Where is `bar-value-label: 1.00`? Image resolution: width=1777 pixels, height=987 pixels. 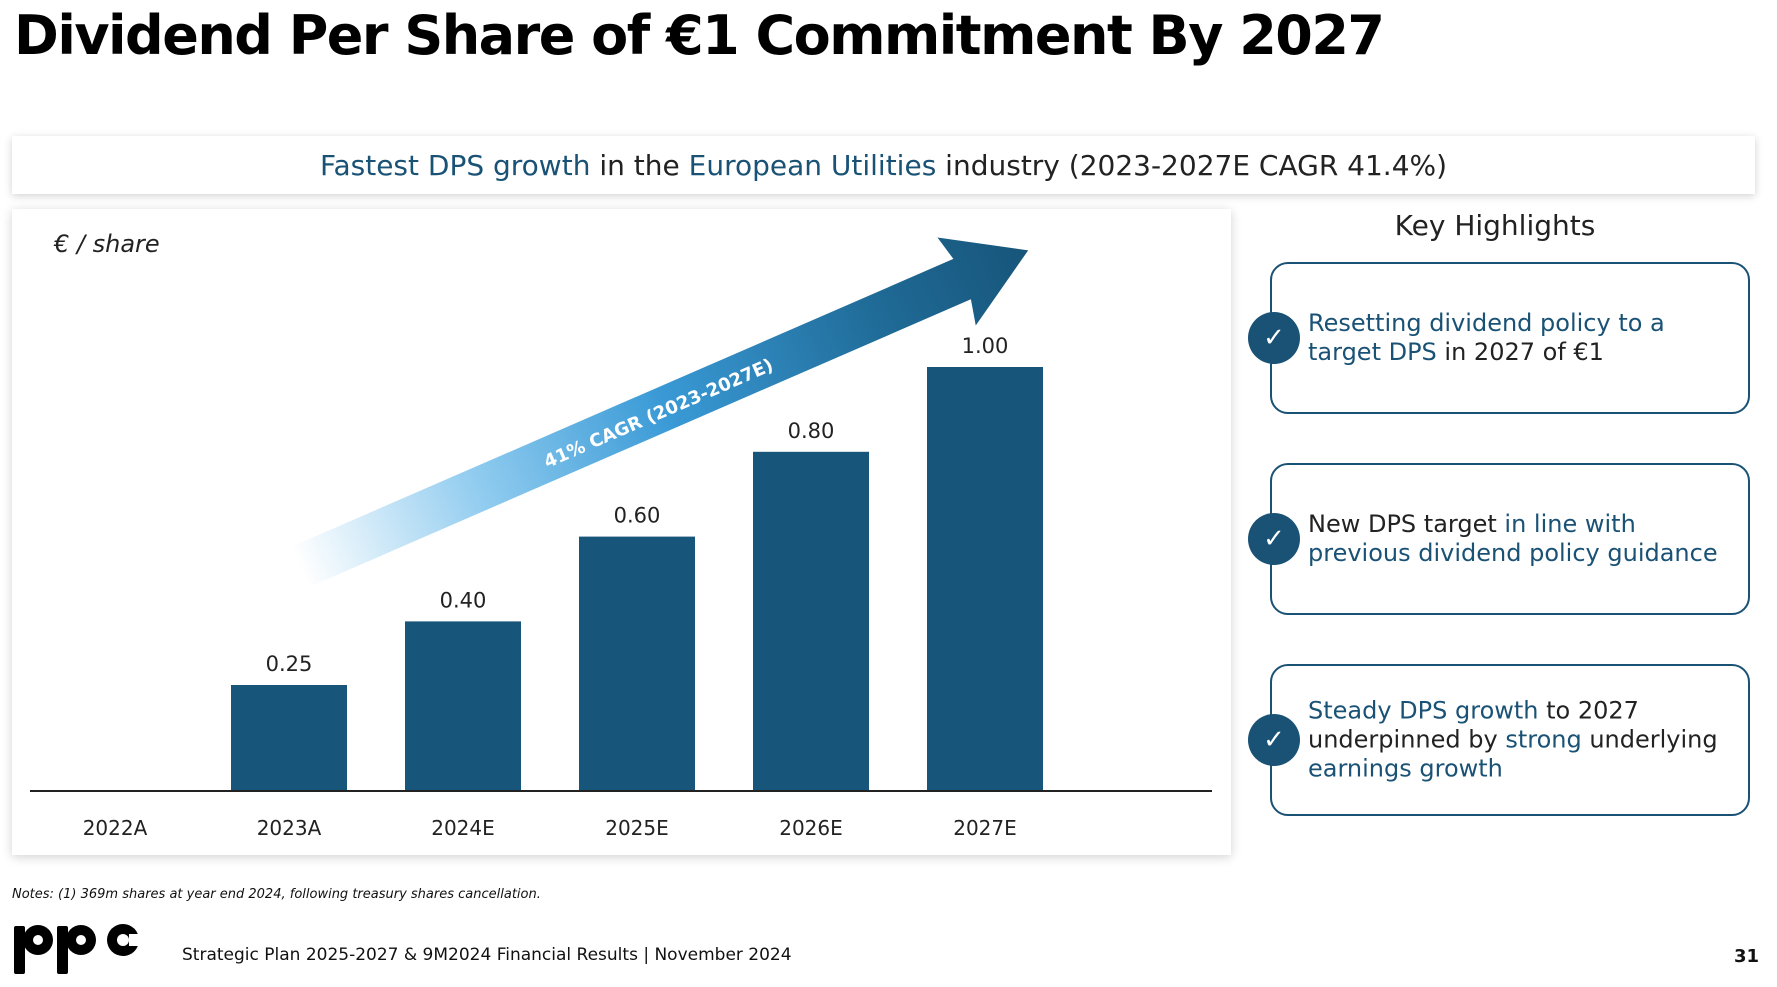
bar-value-label: 1.00 is located at coordinates (985, 346).